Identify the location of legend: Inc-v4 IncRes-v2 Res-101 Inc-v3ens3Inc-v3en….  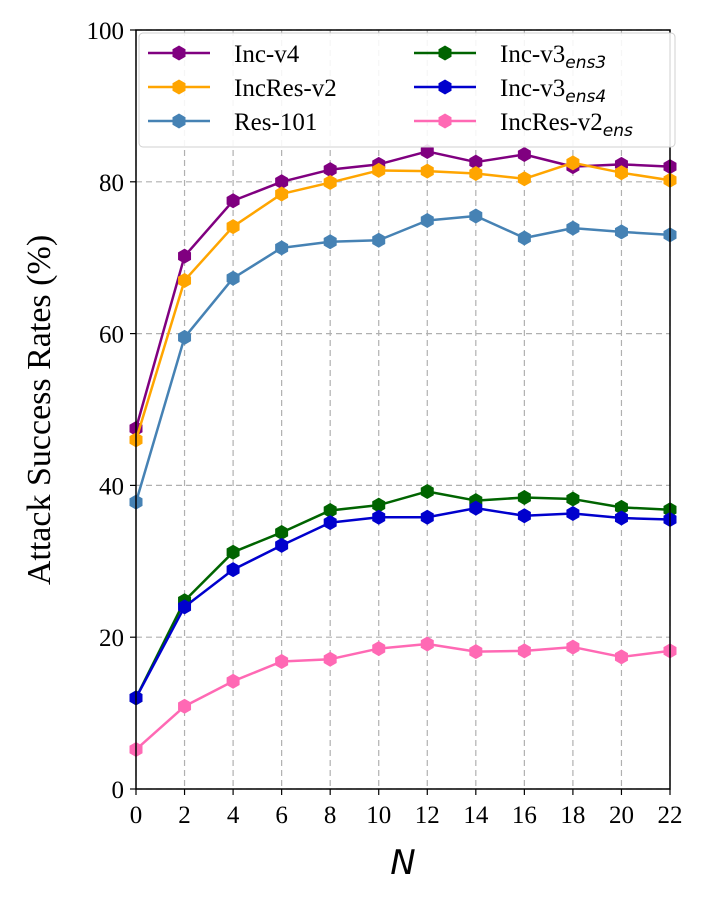
(407, 90).